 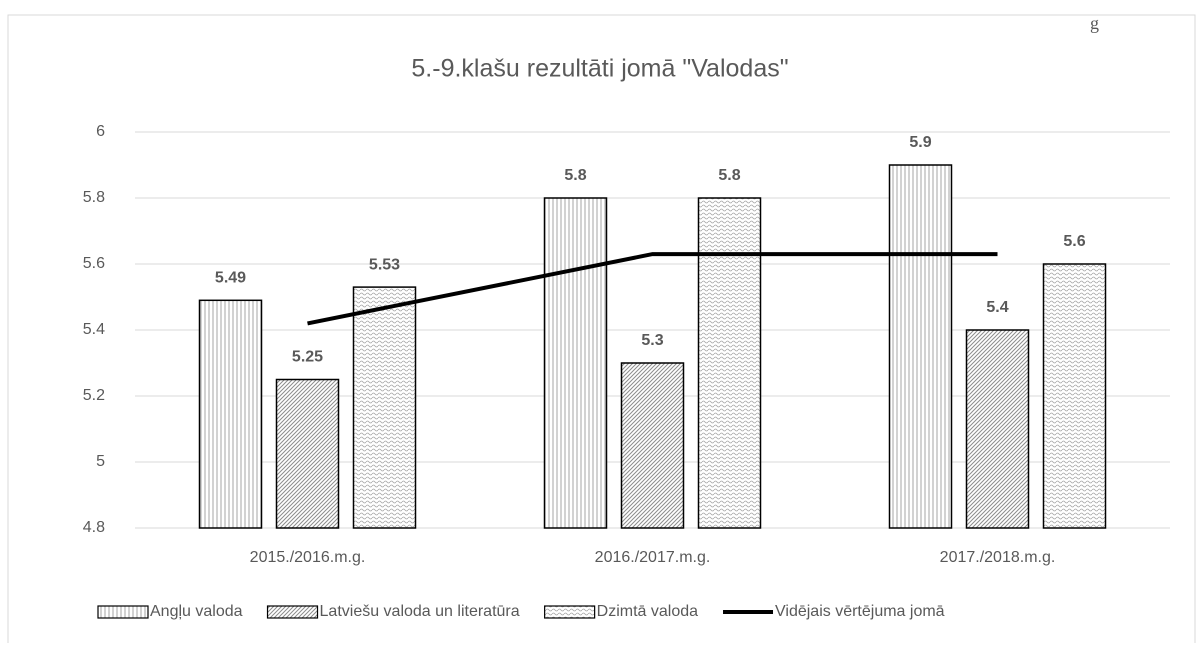 I want to click on legend-label: Dzimtā valoda, so click(x=647, y=611).